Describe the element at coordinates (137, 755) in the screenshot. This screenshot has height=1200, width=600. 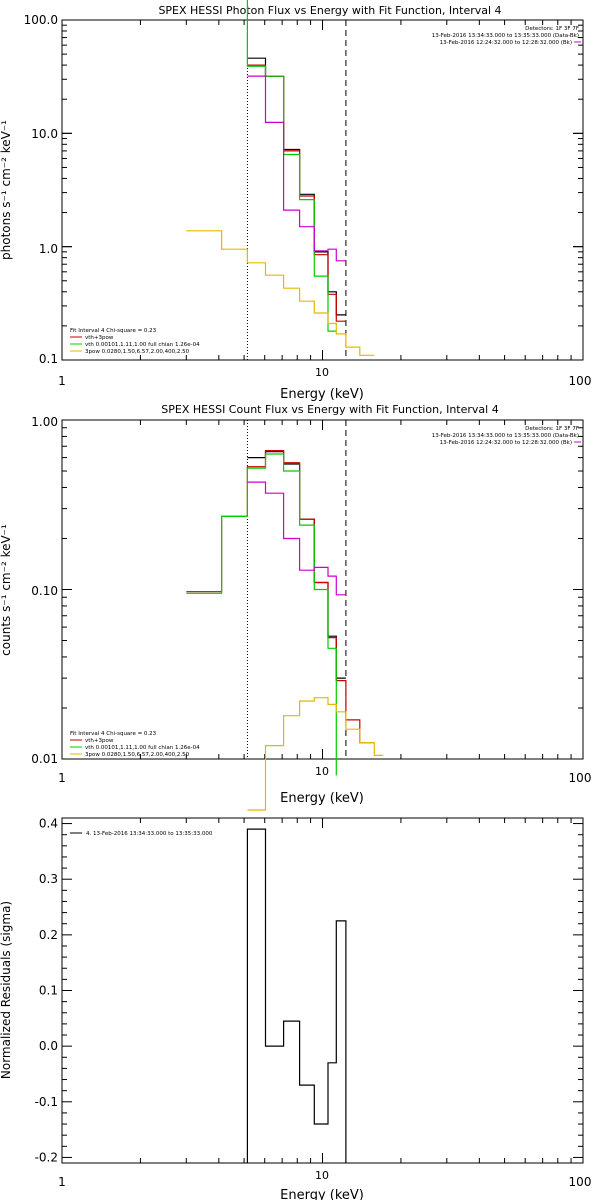
I see `count-flux-legend-pow: 3pow 0.0280,1.50,6.57,2.00,400,2.50` at that location.